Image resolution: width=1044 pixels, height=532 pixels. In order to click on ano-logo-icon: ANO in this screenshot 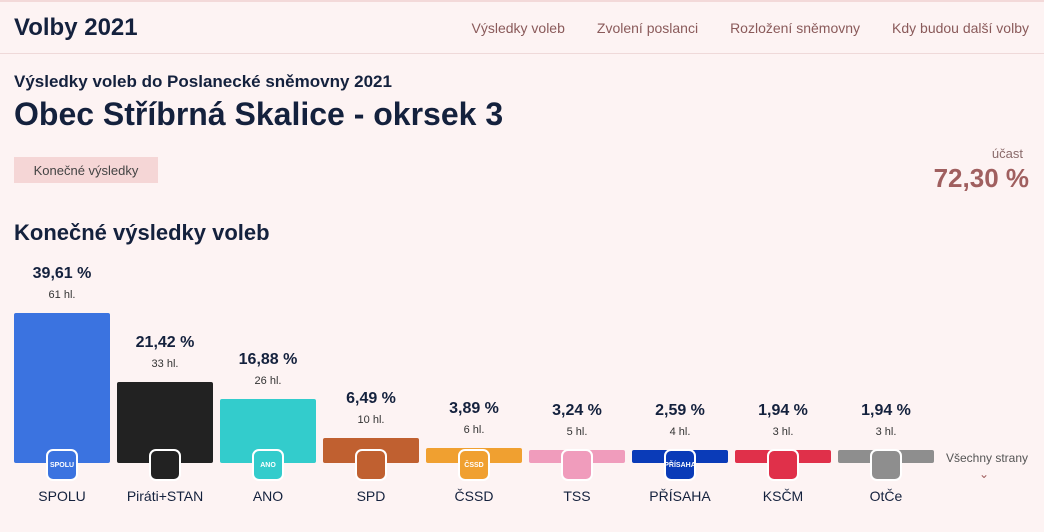, I will do `click(268, 465)`.